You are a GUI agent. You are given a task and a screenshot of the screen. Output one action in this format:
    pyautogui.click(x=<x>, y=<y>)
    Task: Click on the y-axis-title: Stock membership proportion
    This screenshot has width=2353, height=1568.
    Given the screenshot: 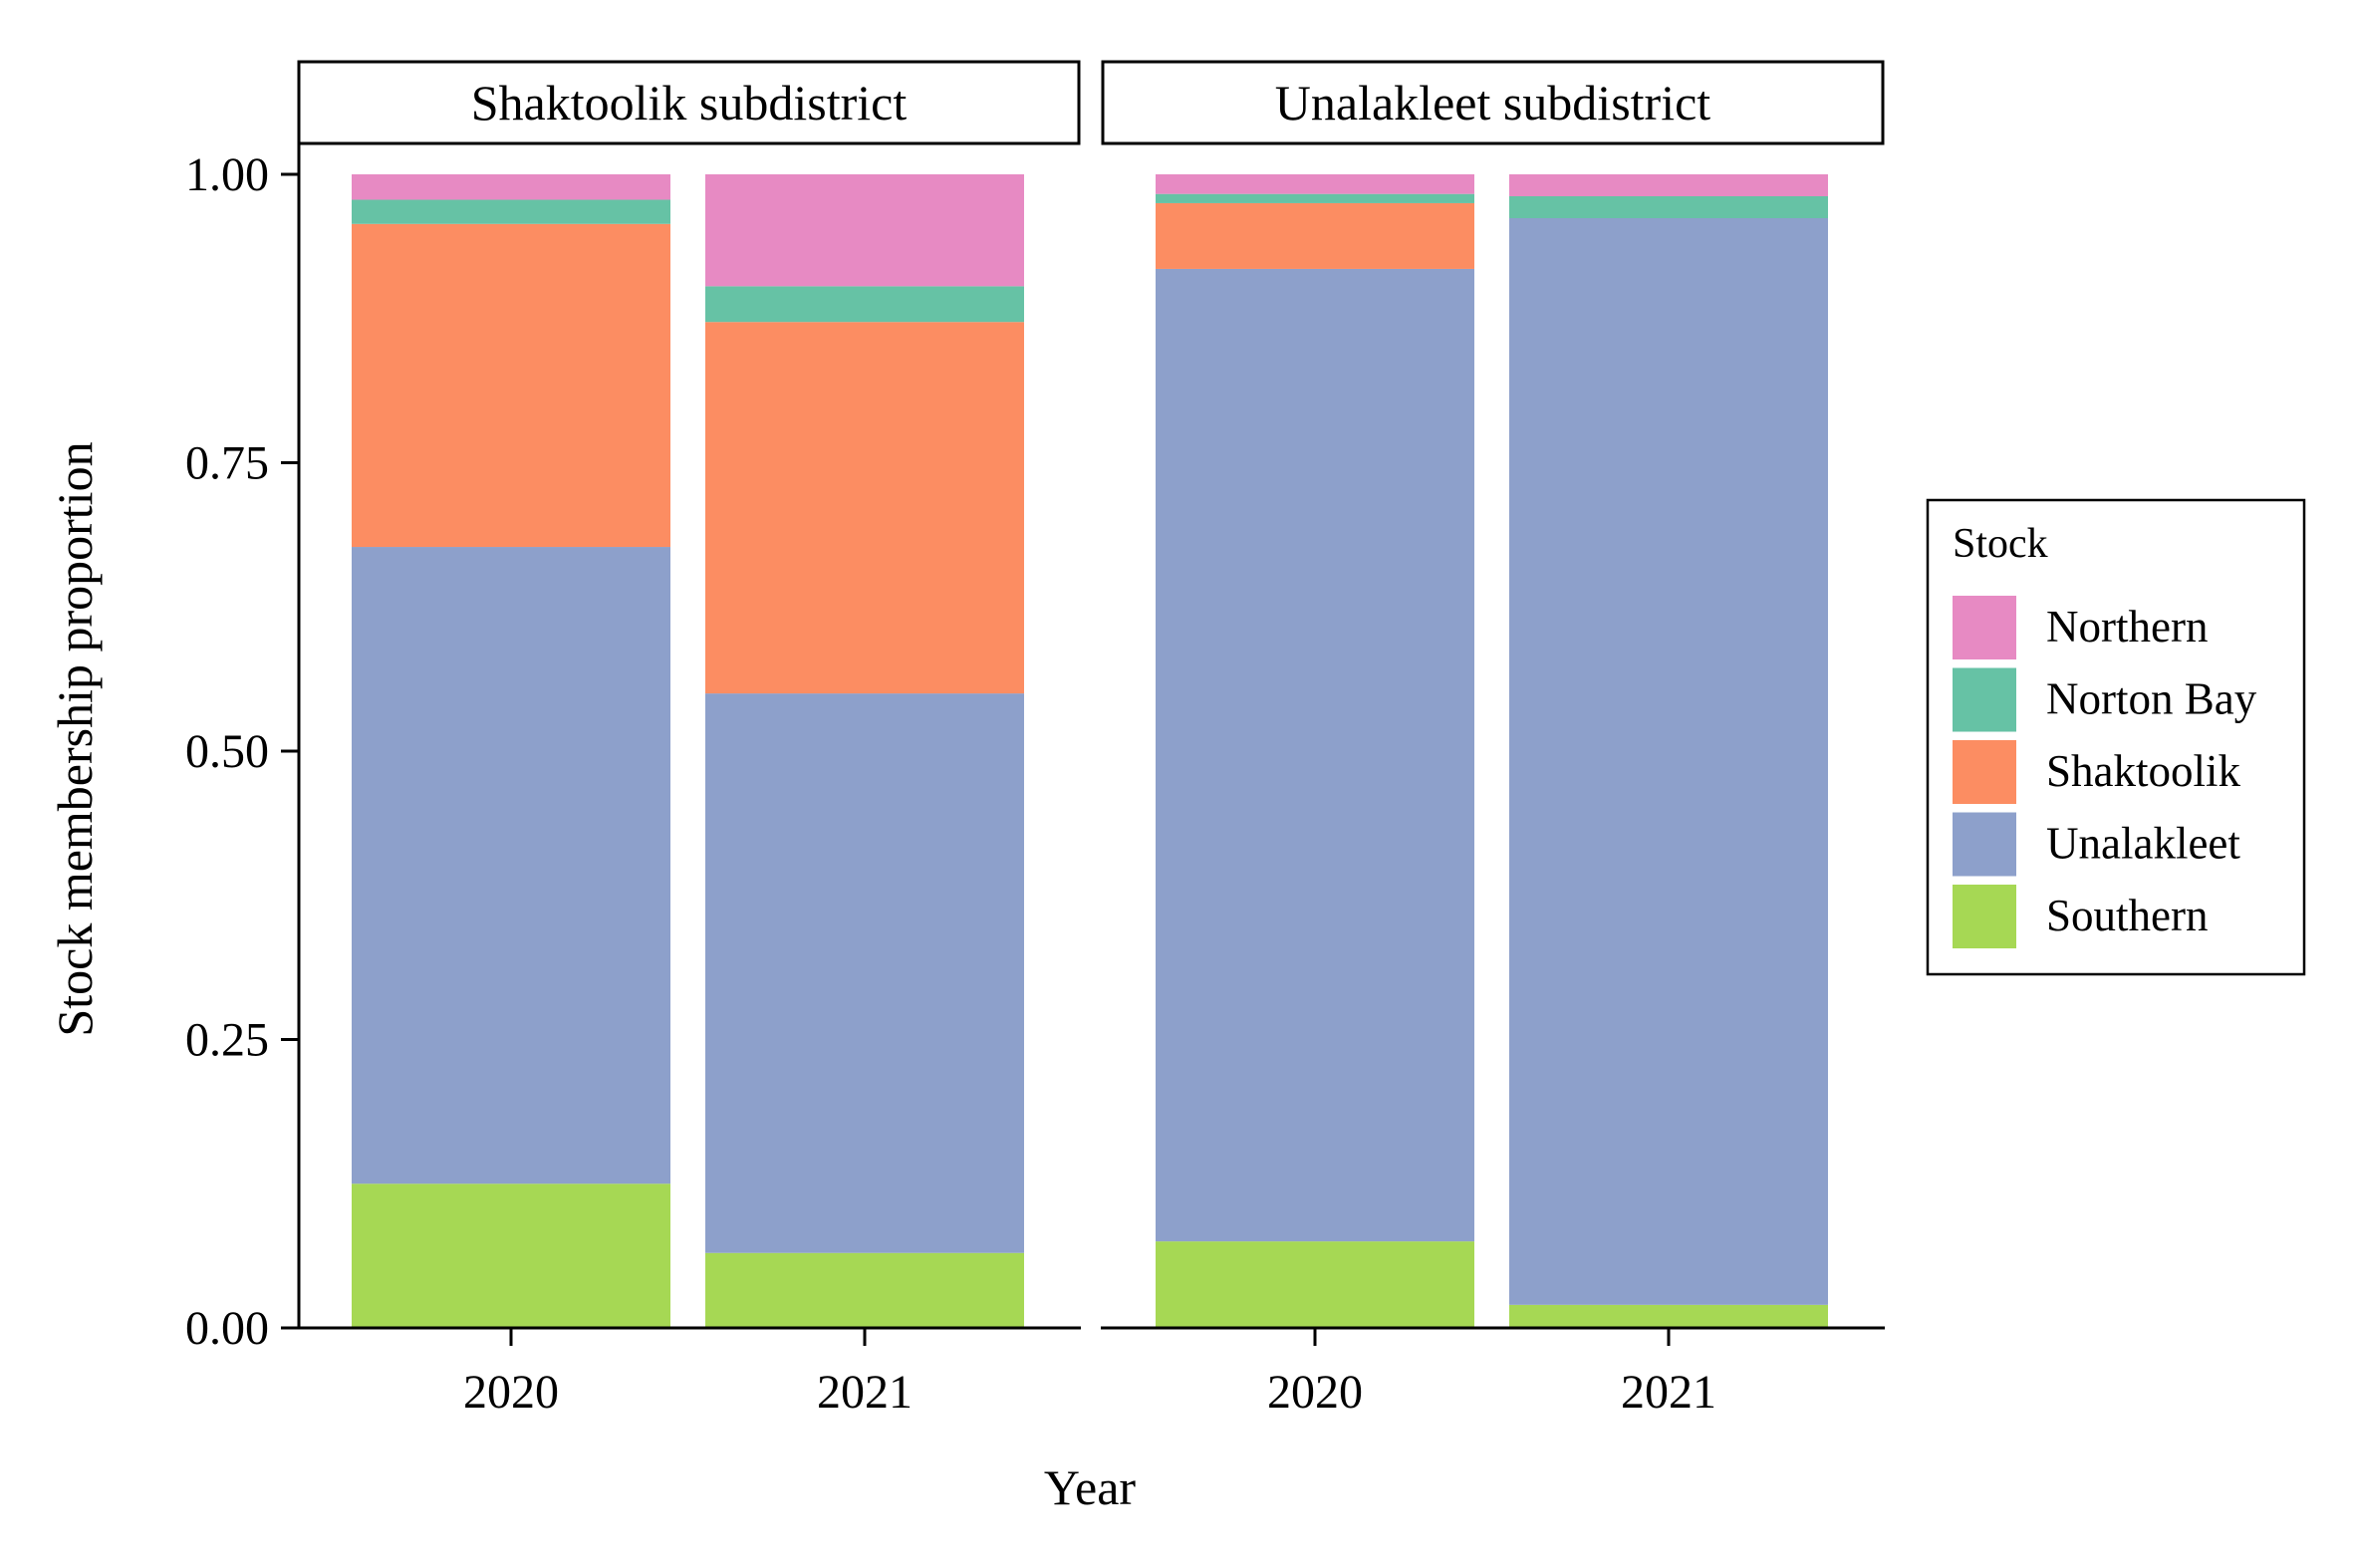 What is the action you would take?
    pyautogui.click(x=75, y=738)
    